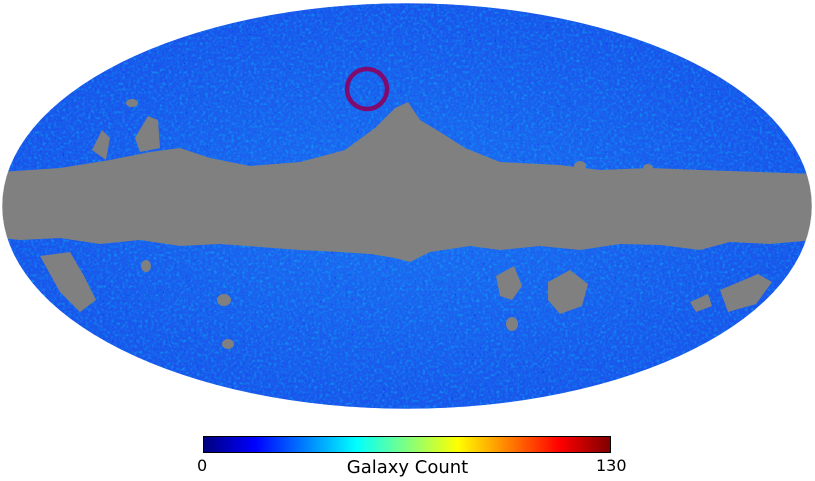 This screenshot has height=481, width=815. Describe the element at coordinates (202, 465) in the screenshot. I see `colorbar-min-label: 0` at that location.